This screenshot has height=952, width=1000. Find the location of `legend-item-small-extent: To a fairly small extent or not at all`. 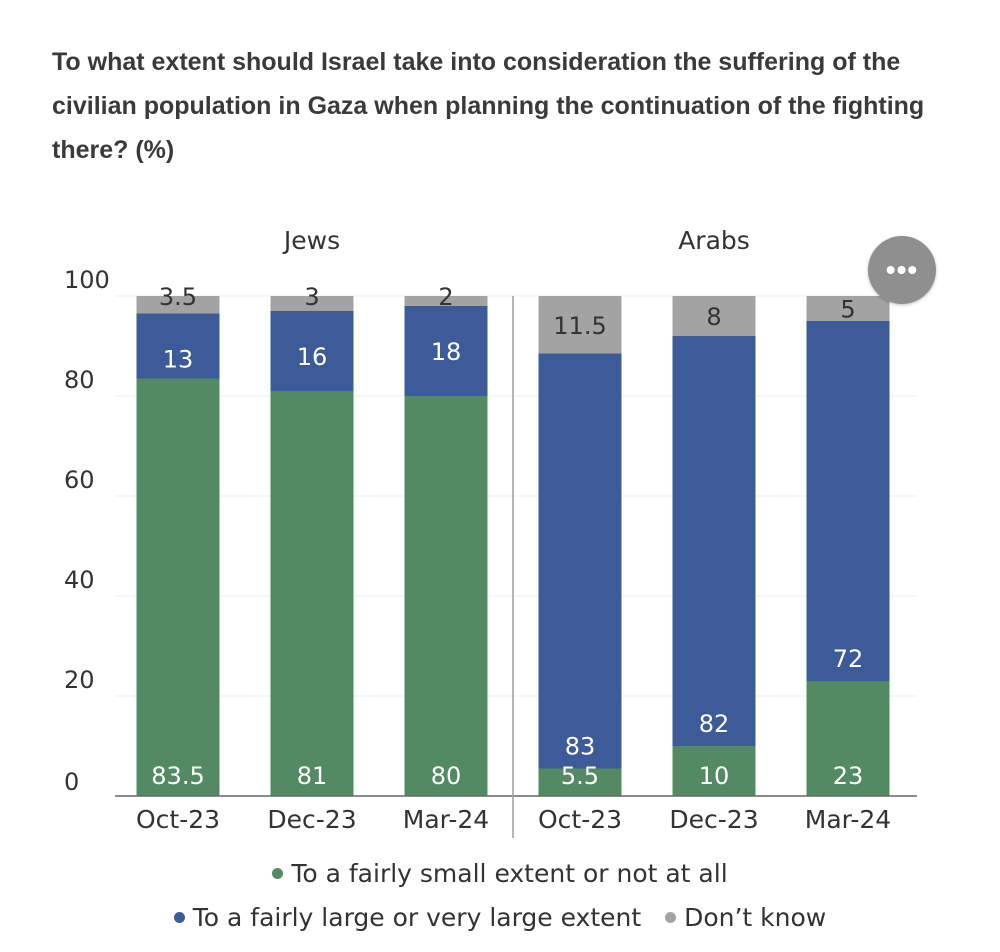

legend-item-small-extent: To a fairly small extent or not at all is located at coordinates (500, 873).